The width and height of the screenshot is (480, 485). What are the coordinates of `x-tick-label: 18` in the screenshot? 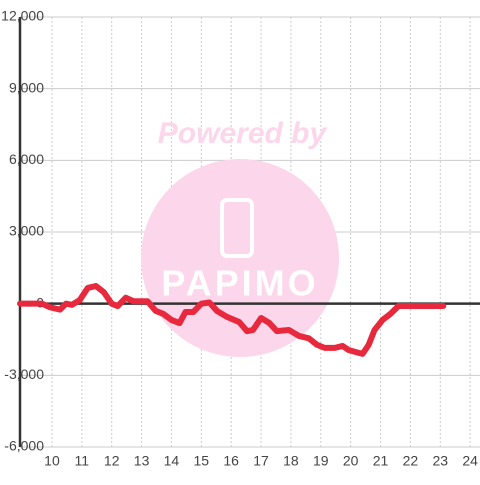 It's located at (291, 461).